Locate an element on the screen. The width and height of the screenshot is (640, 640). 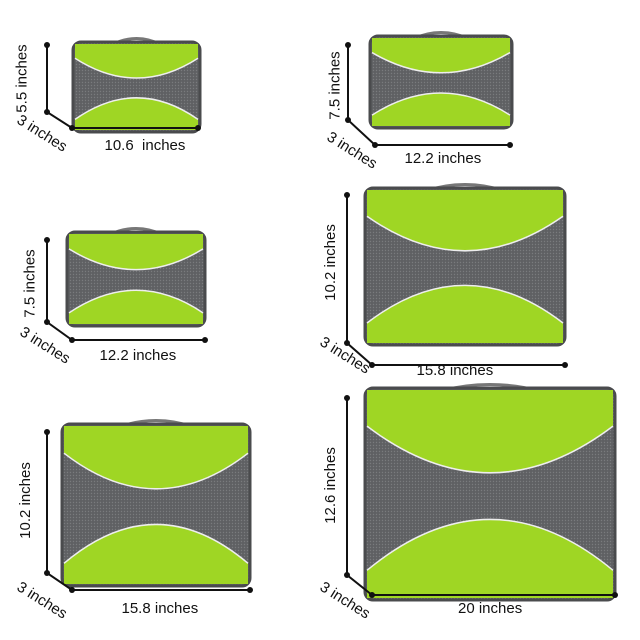
cube-small is located at coordinates (429, 89).